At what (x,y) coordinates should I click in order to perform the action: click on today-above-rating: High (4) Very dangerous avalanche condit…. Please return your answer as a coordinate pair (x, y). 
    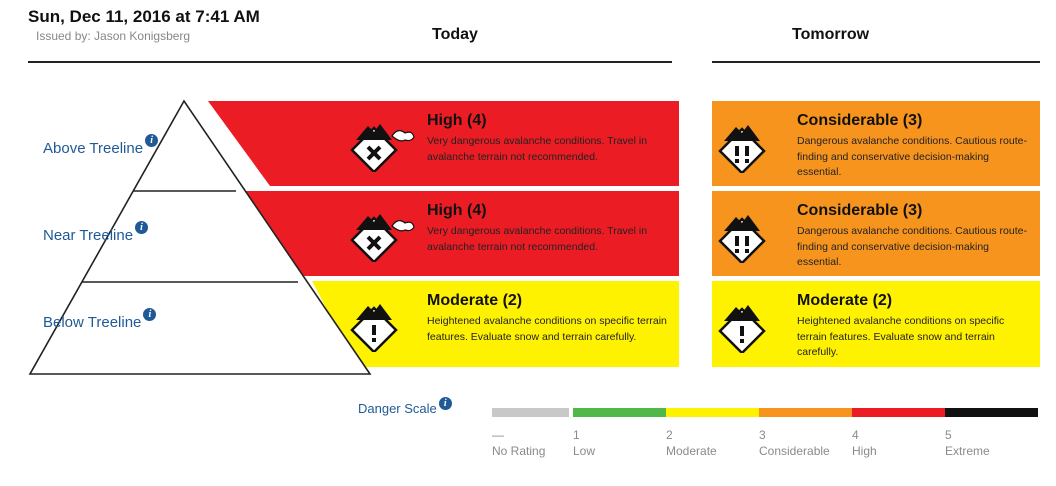
    Looking at the image, I should click on (512, 148).